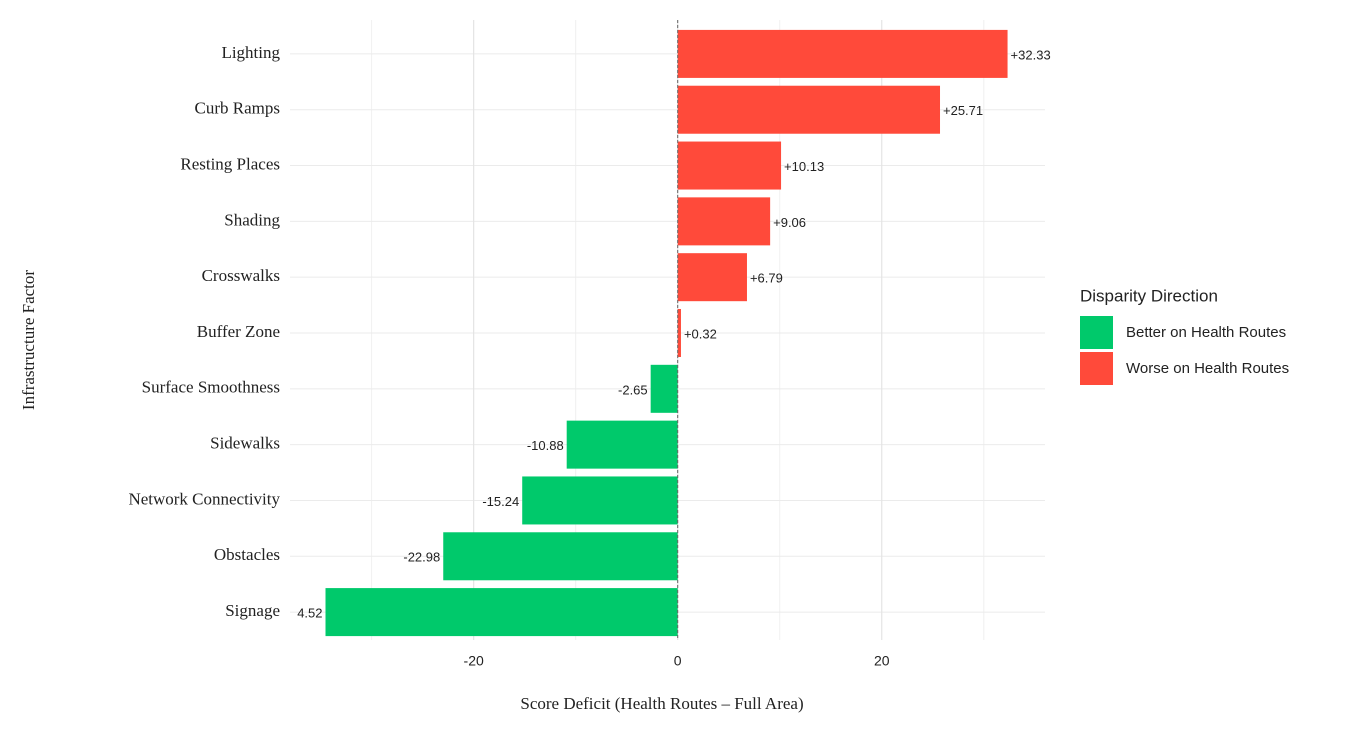 This screenshot has height=737, width=1348. What do you see at coordinates (211, 387) in the screenshot?
I see `y-tick-label: Surface Smoothness` at bounding box center [211, 387].